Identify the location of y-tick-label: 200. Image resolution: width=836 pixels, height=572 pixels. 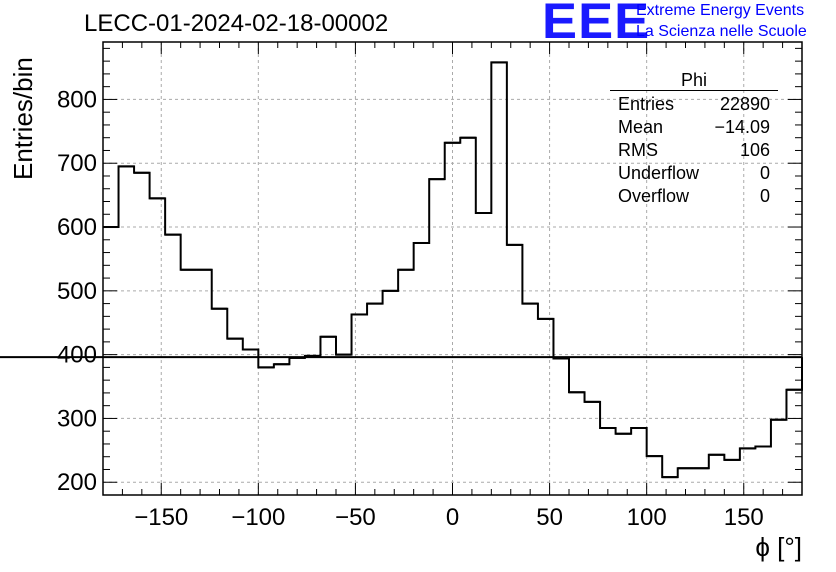
(77, 482).